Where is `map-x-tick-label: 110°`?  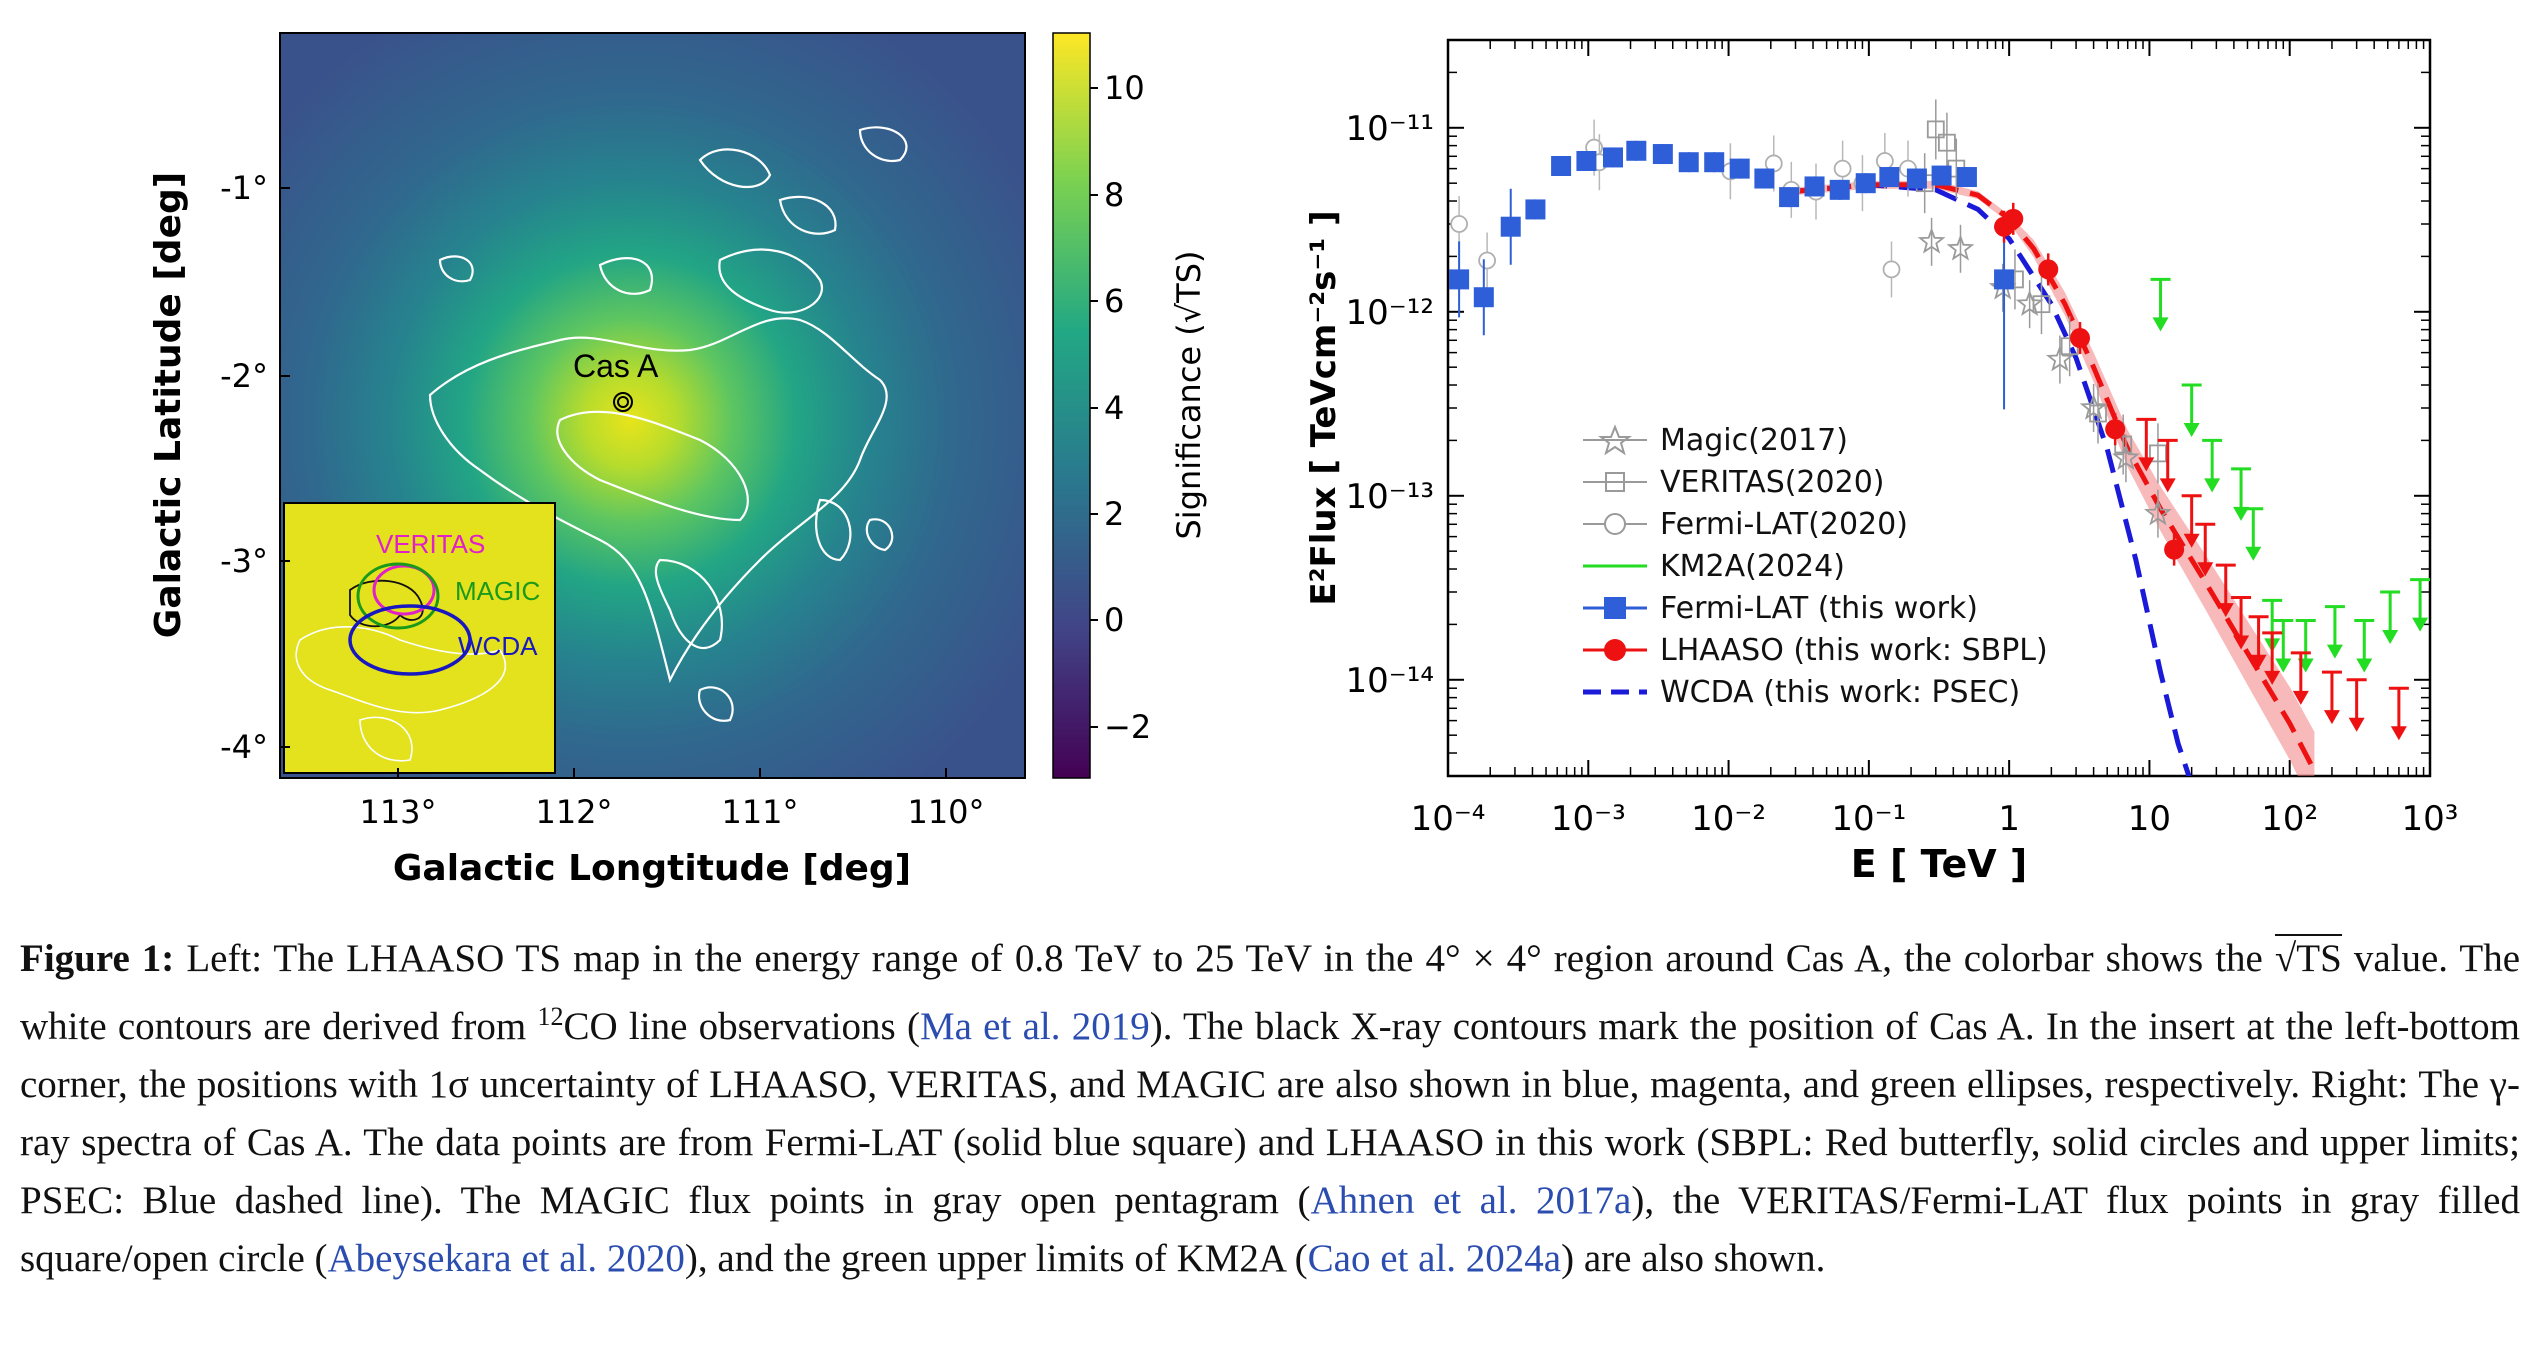
map-x-tick-label: 110° is located at coordinates (945, 812).